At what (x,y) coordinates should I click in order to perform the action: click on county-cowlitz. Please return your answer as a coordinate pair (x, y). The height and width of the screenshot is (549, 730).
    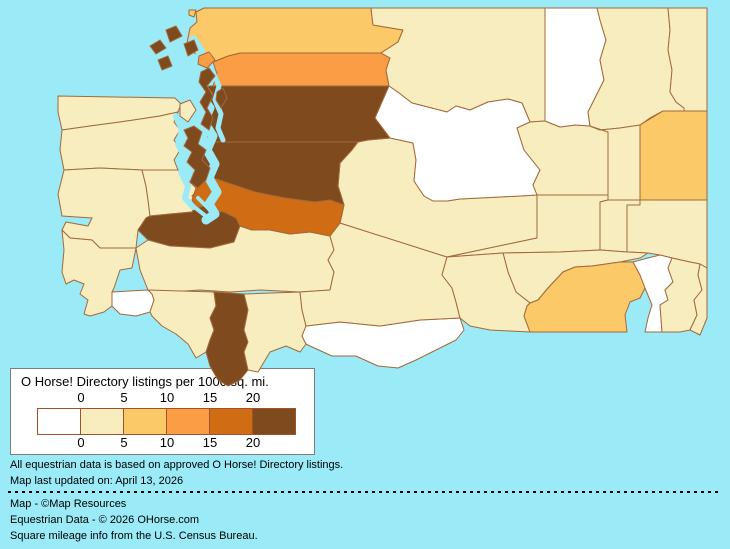
    Looking at the image, I should click on (182, 324).